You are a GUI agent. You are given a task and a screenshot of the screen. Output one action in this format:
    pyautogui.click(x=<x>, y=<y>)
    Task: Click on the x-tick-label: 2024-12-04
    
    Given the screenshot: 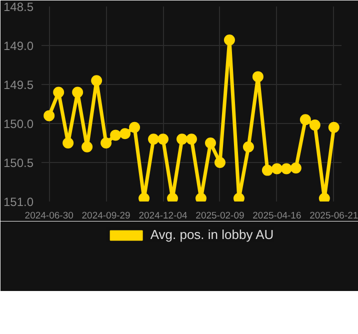 What is the action you would take?
    pyautogui.click(x=163, y=216)
    